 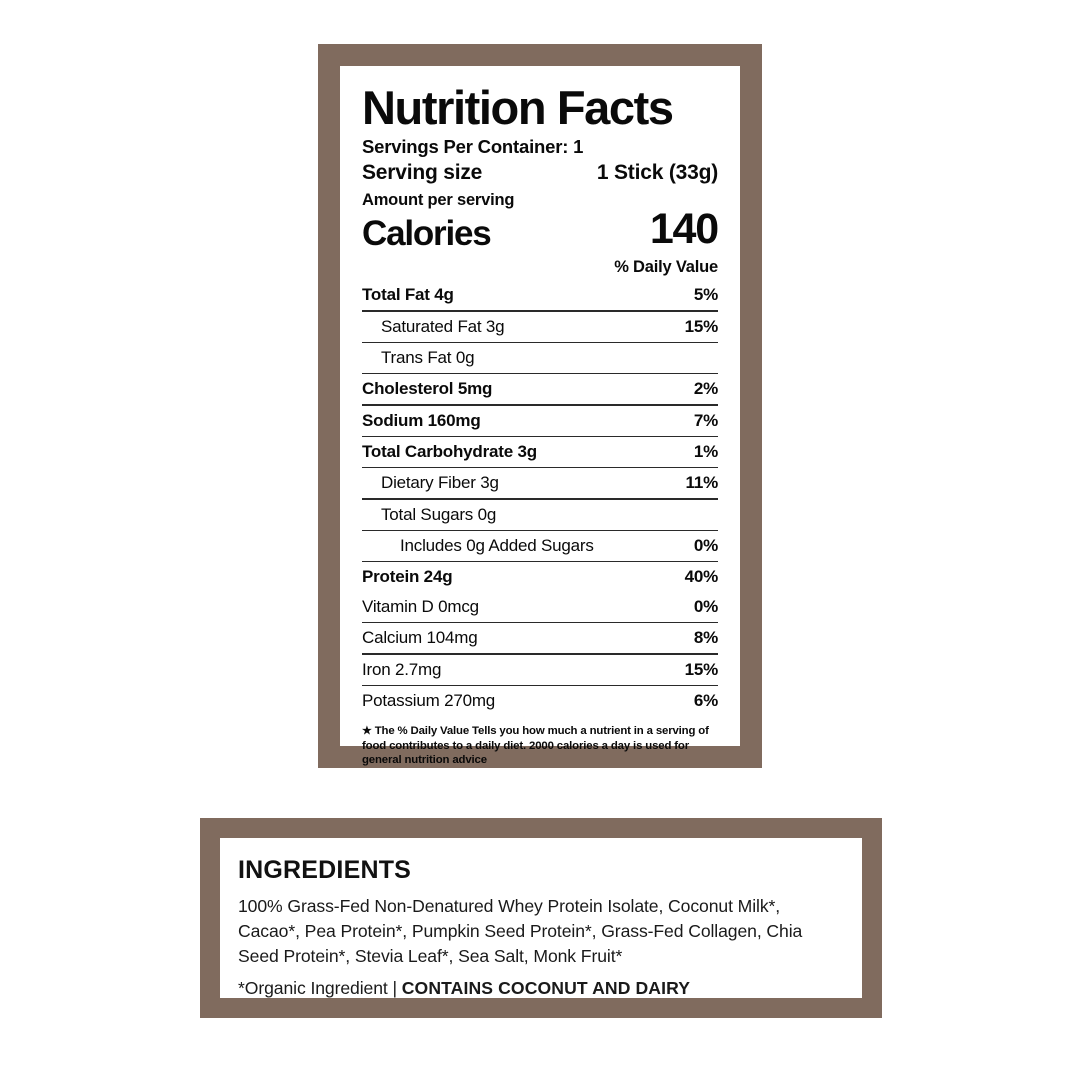 I want to click on nutrient-name: Saturated Fat 3g, so click(x=443, y=326).